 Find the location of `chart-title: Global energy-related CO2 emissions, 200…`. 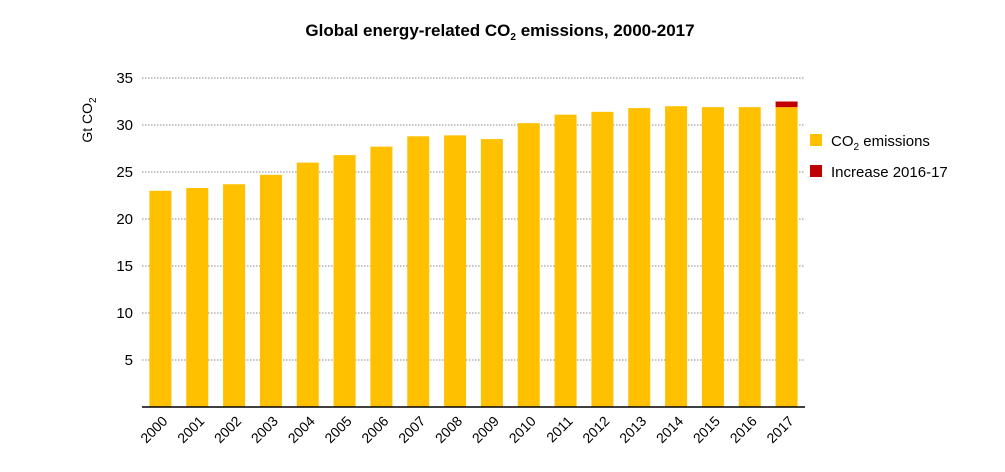

chart-title: Global energy-related CO2 emissions, 200… is located at coordinates (499, 32).